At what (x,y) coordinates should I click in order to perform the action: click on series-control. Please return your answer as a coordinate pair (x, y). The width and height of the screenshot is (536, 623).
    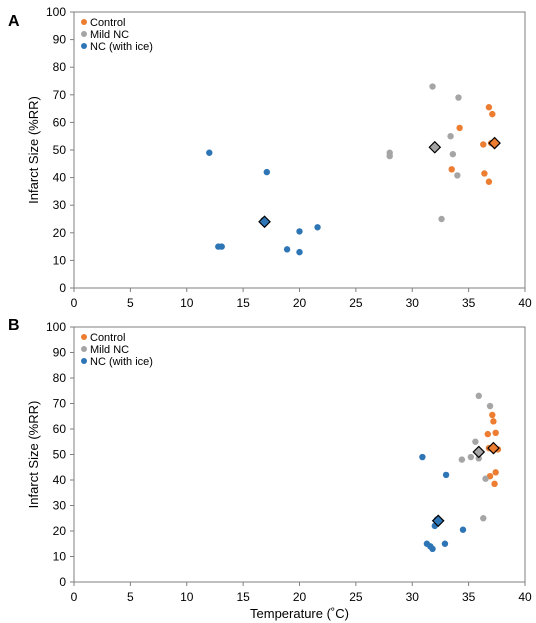
    Looking at the image, I should click on (472, 144).